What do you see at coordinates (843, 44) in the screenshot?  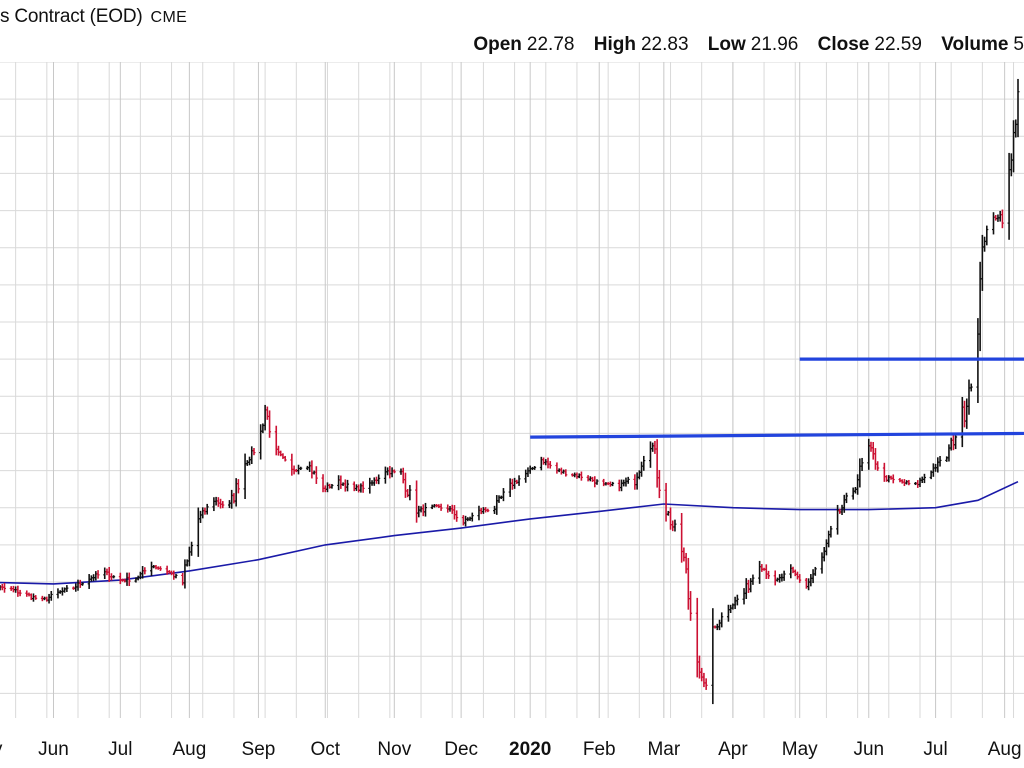 I see `close-label: Close` at bounding box center [843, 44].